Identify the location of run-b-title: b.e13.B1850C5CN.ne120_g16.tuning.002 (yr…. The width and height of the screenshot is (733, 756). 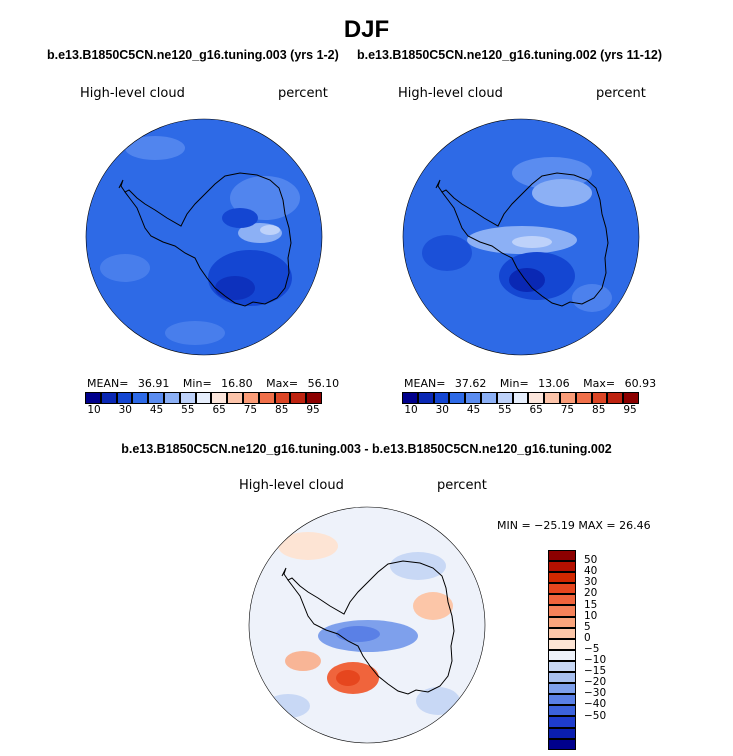
(510, 55).